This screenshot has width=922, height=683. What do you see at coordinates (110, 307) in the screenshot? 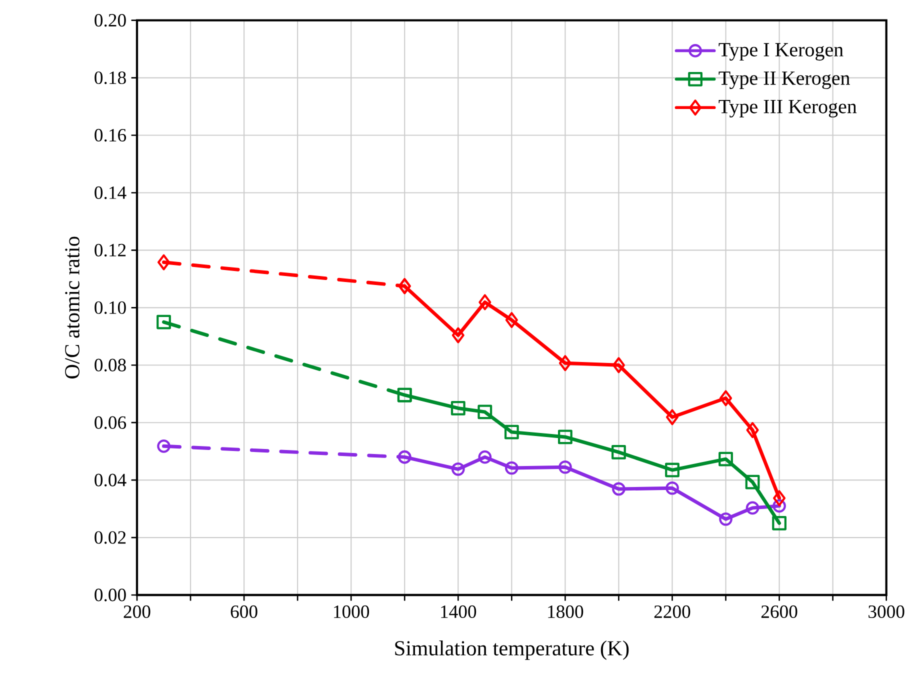
I see `y-tick-label: 0.10` at bounding box center [110, 307].